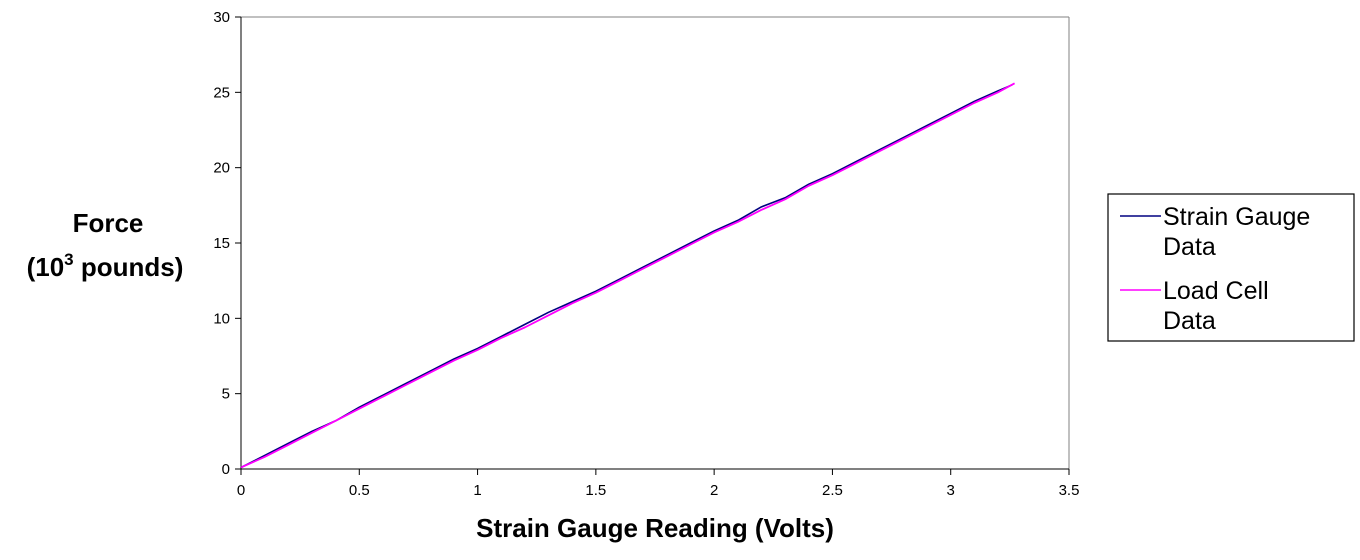 The image size is (1360, 560). I want to click on y-axis-title-sup: 3, so click(68, 259).